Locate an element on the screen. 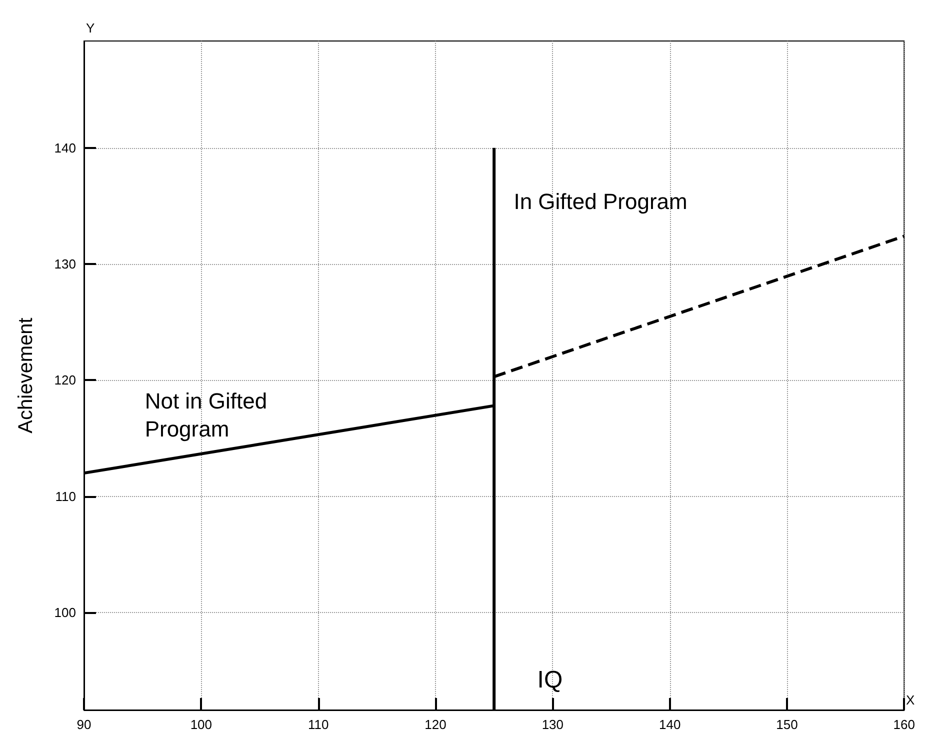 The image size is (926, 755). x-tick-label: 110 is located at coordinates (318, 724).